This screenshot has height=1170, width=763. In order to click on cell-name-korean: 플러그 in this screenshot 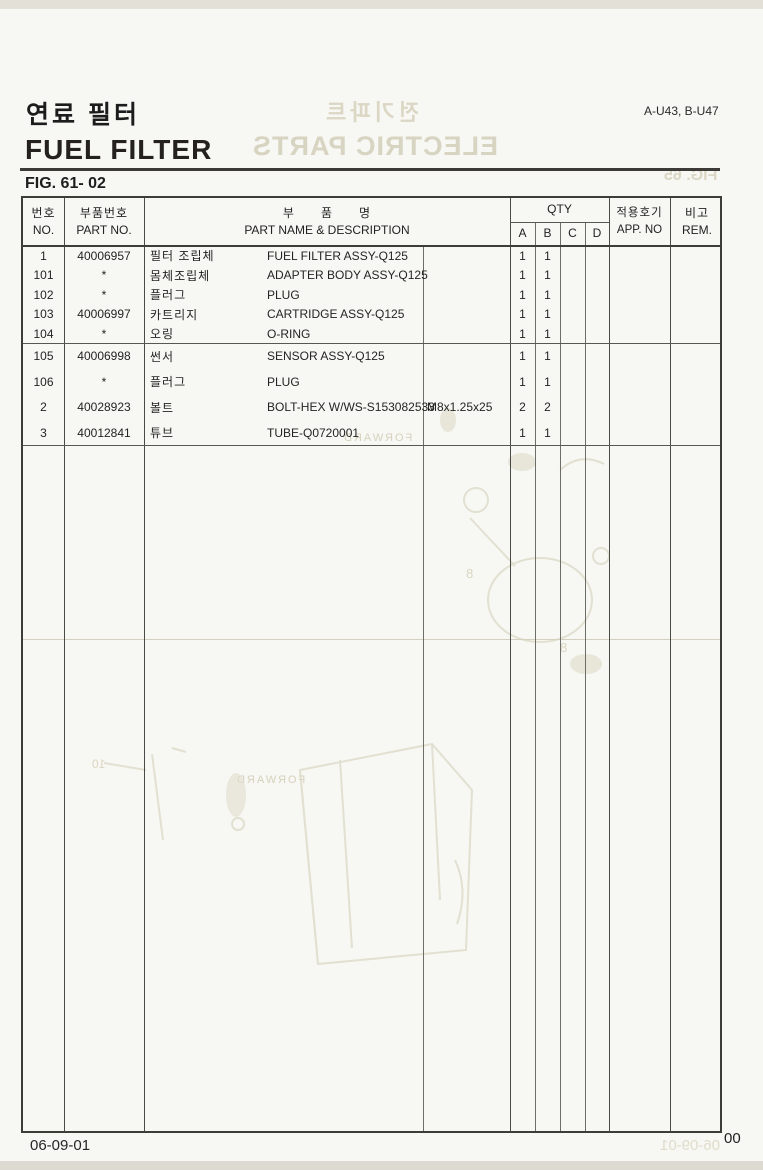, I will do `click(168, 295)`.